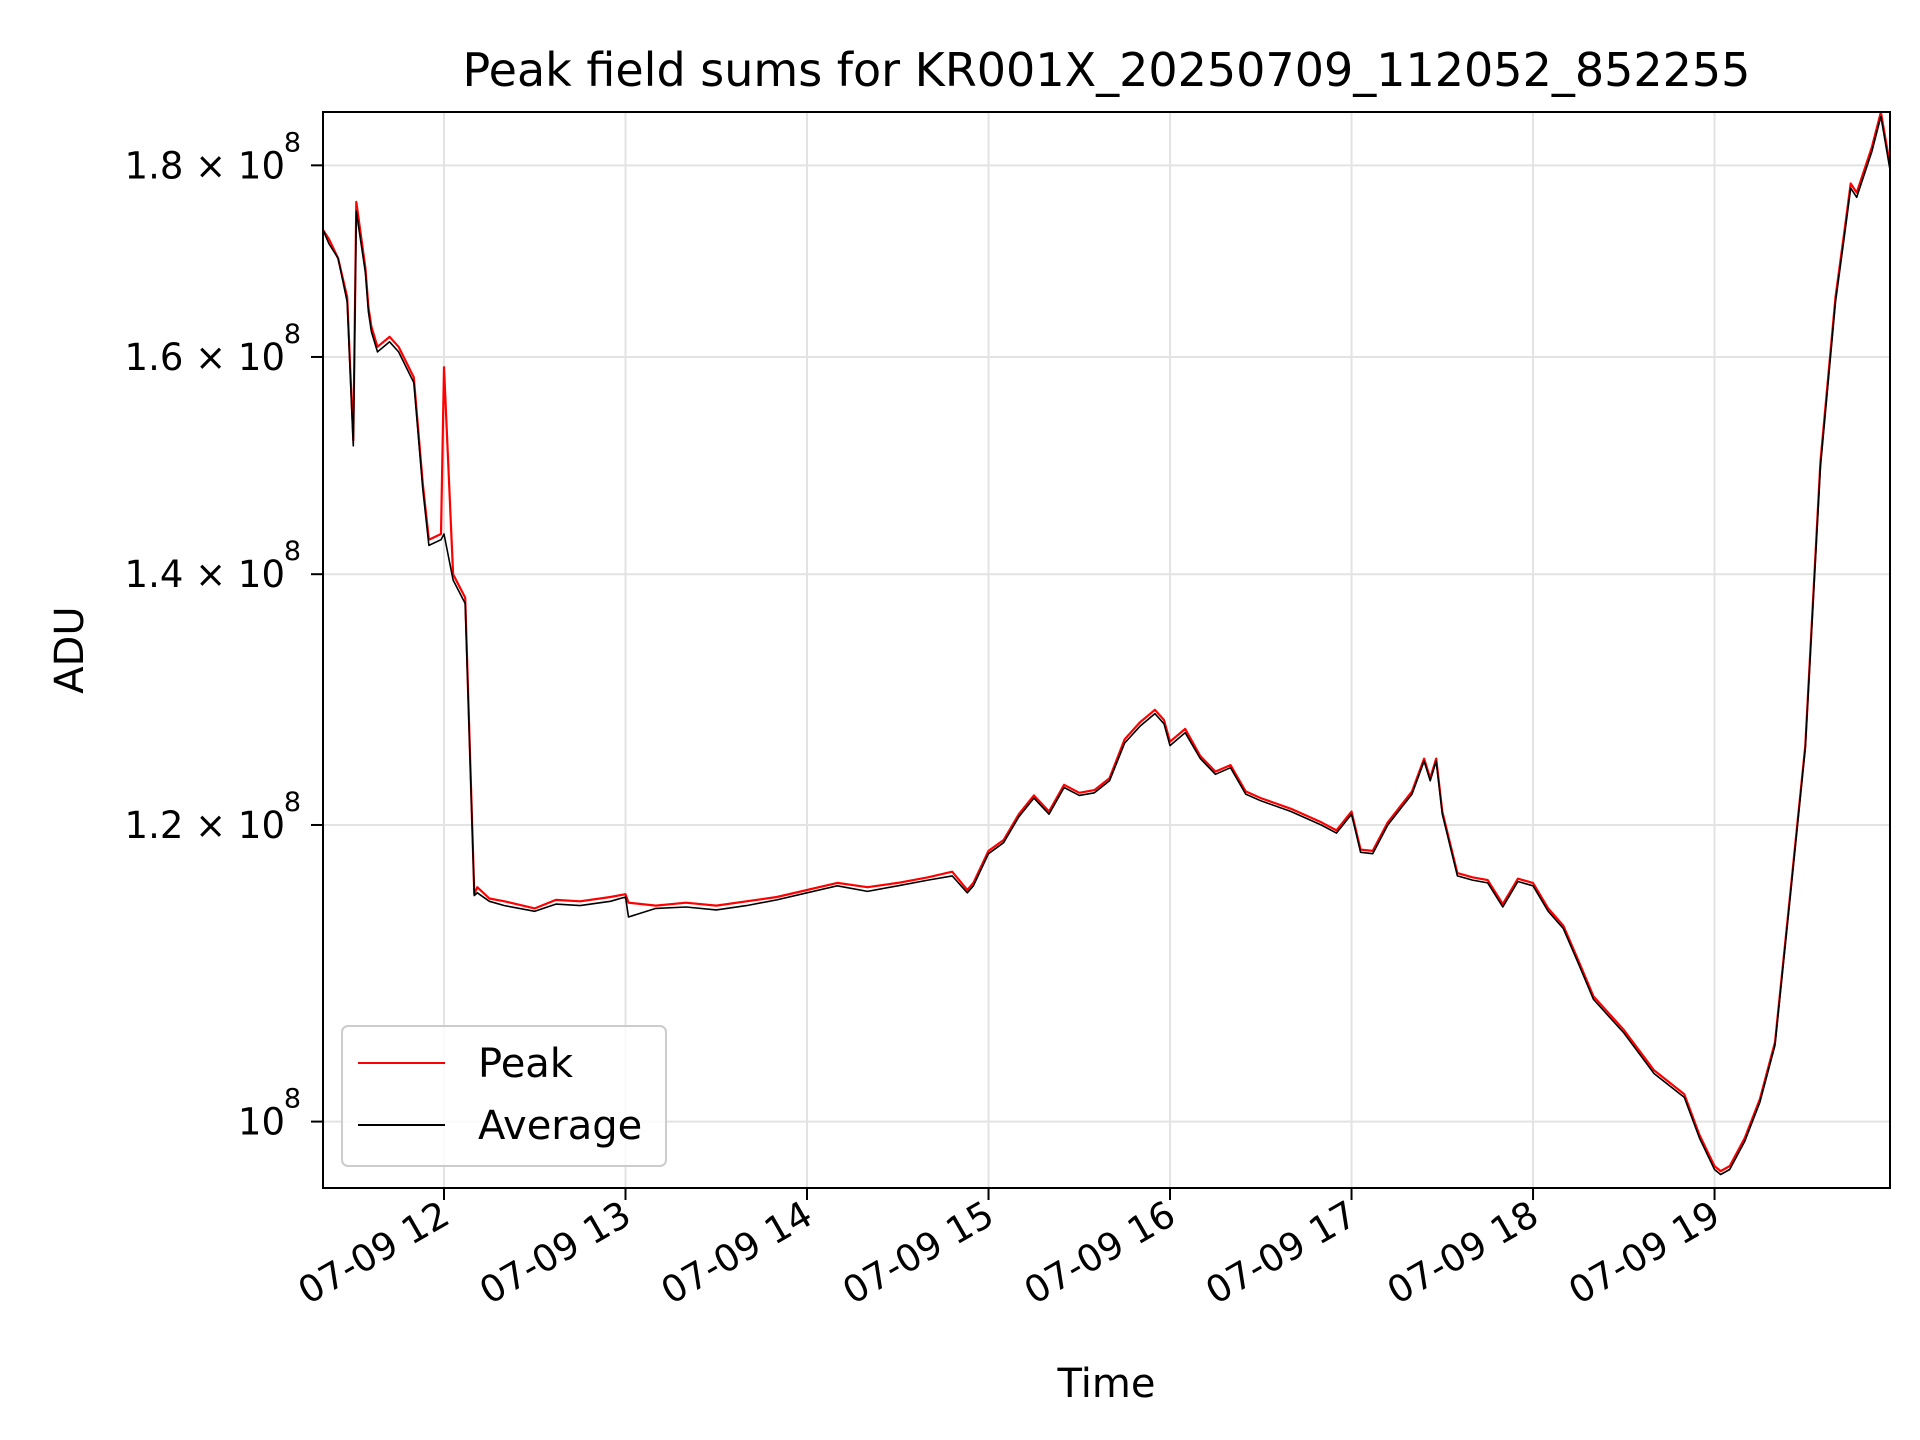  I want to click on legend-box, so click(504, 1096).